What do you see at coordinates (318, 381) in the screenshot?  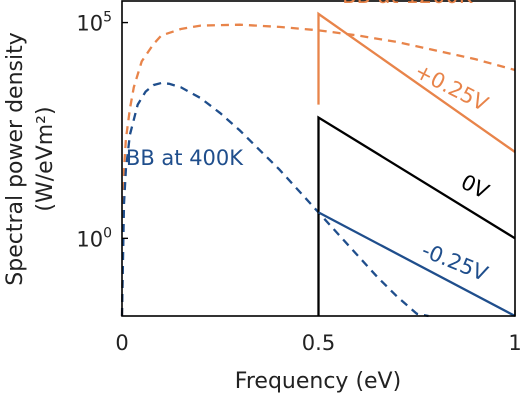 I see `x-axis-title: Frequency (eV)` at bounding box center [318, 381].